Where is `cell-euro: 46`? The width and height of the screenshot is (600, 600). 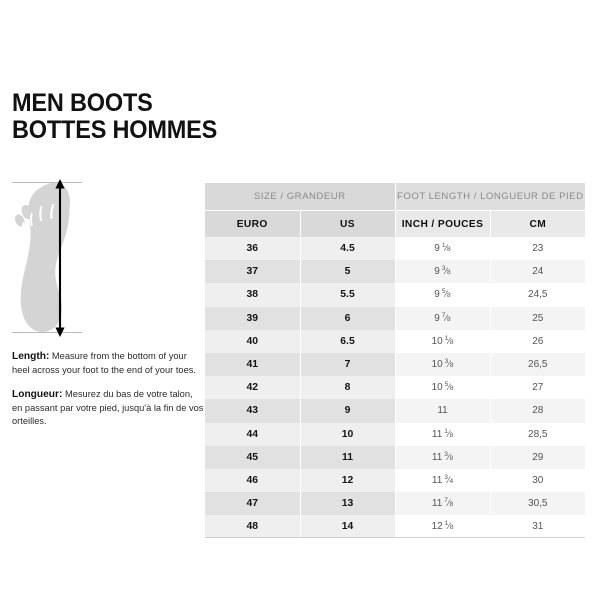
cell-euro: 46 is located at coordinates (253, 480).